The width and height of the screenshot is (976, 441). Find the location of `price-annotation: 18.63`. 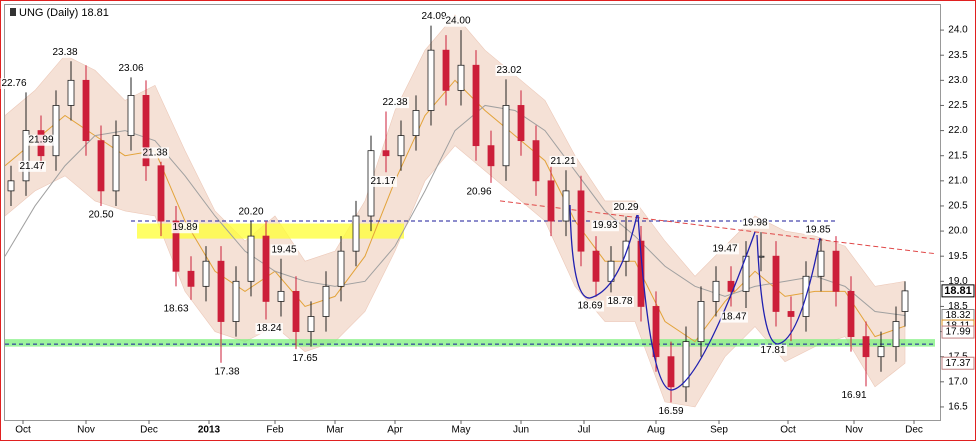

price-annotation: 18.63 is located at coordinates (175, 309).